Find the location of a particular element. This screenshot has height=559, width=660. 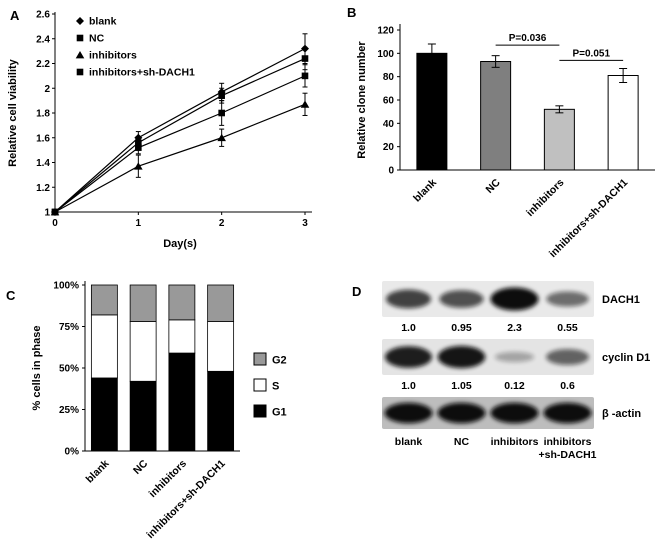

stacked-bar-blank is located at coordinates (104, 368).